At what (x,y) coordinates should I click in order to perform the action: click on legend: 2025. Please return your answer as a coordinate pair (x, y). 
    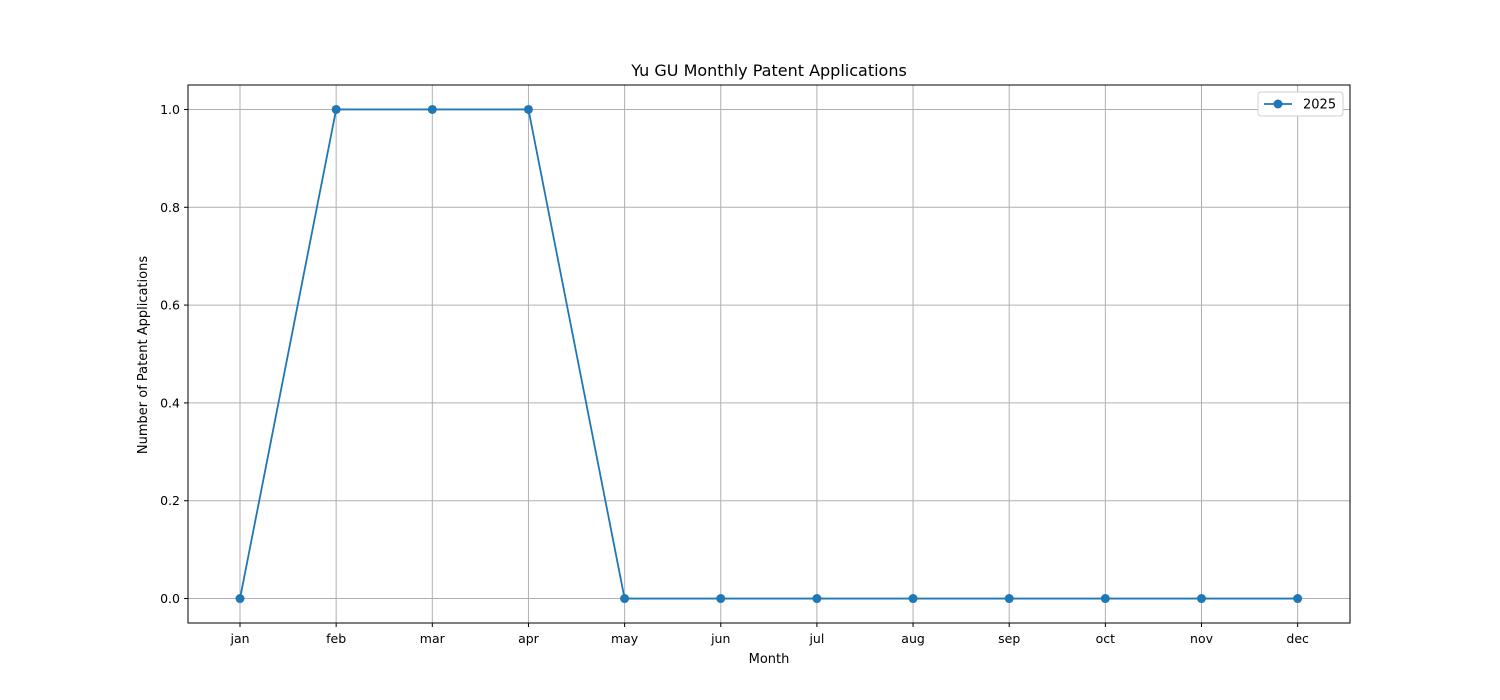
    Looking at the image, I should click on (1300, 104).